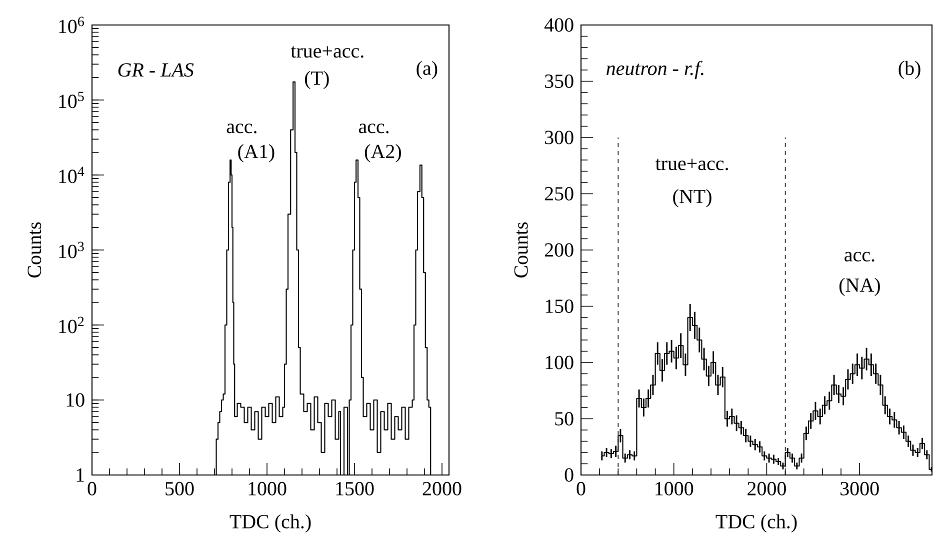  What do you see at coordinates (564, 419) in the screenshot?
I see `y-tick-label: 50` at bounding box center [564, 419].